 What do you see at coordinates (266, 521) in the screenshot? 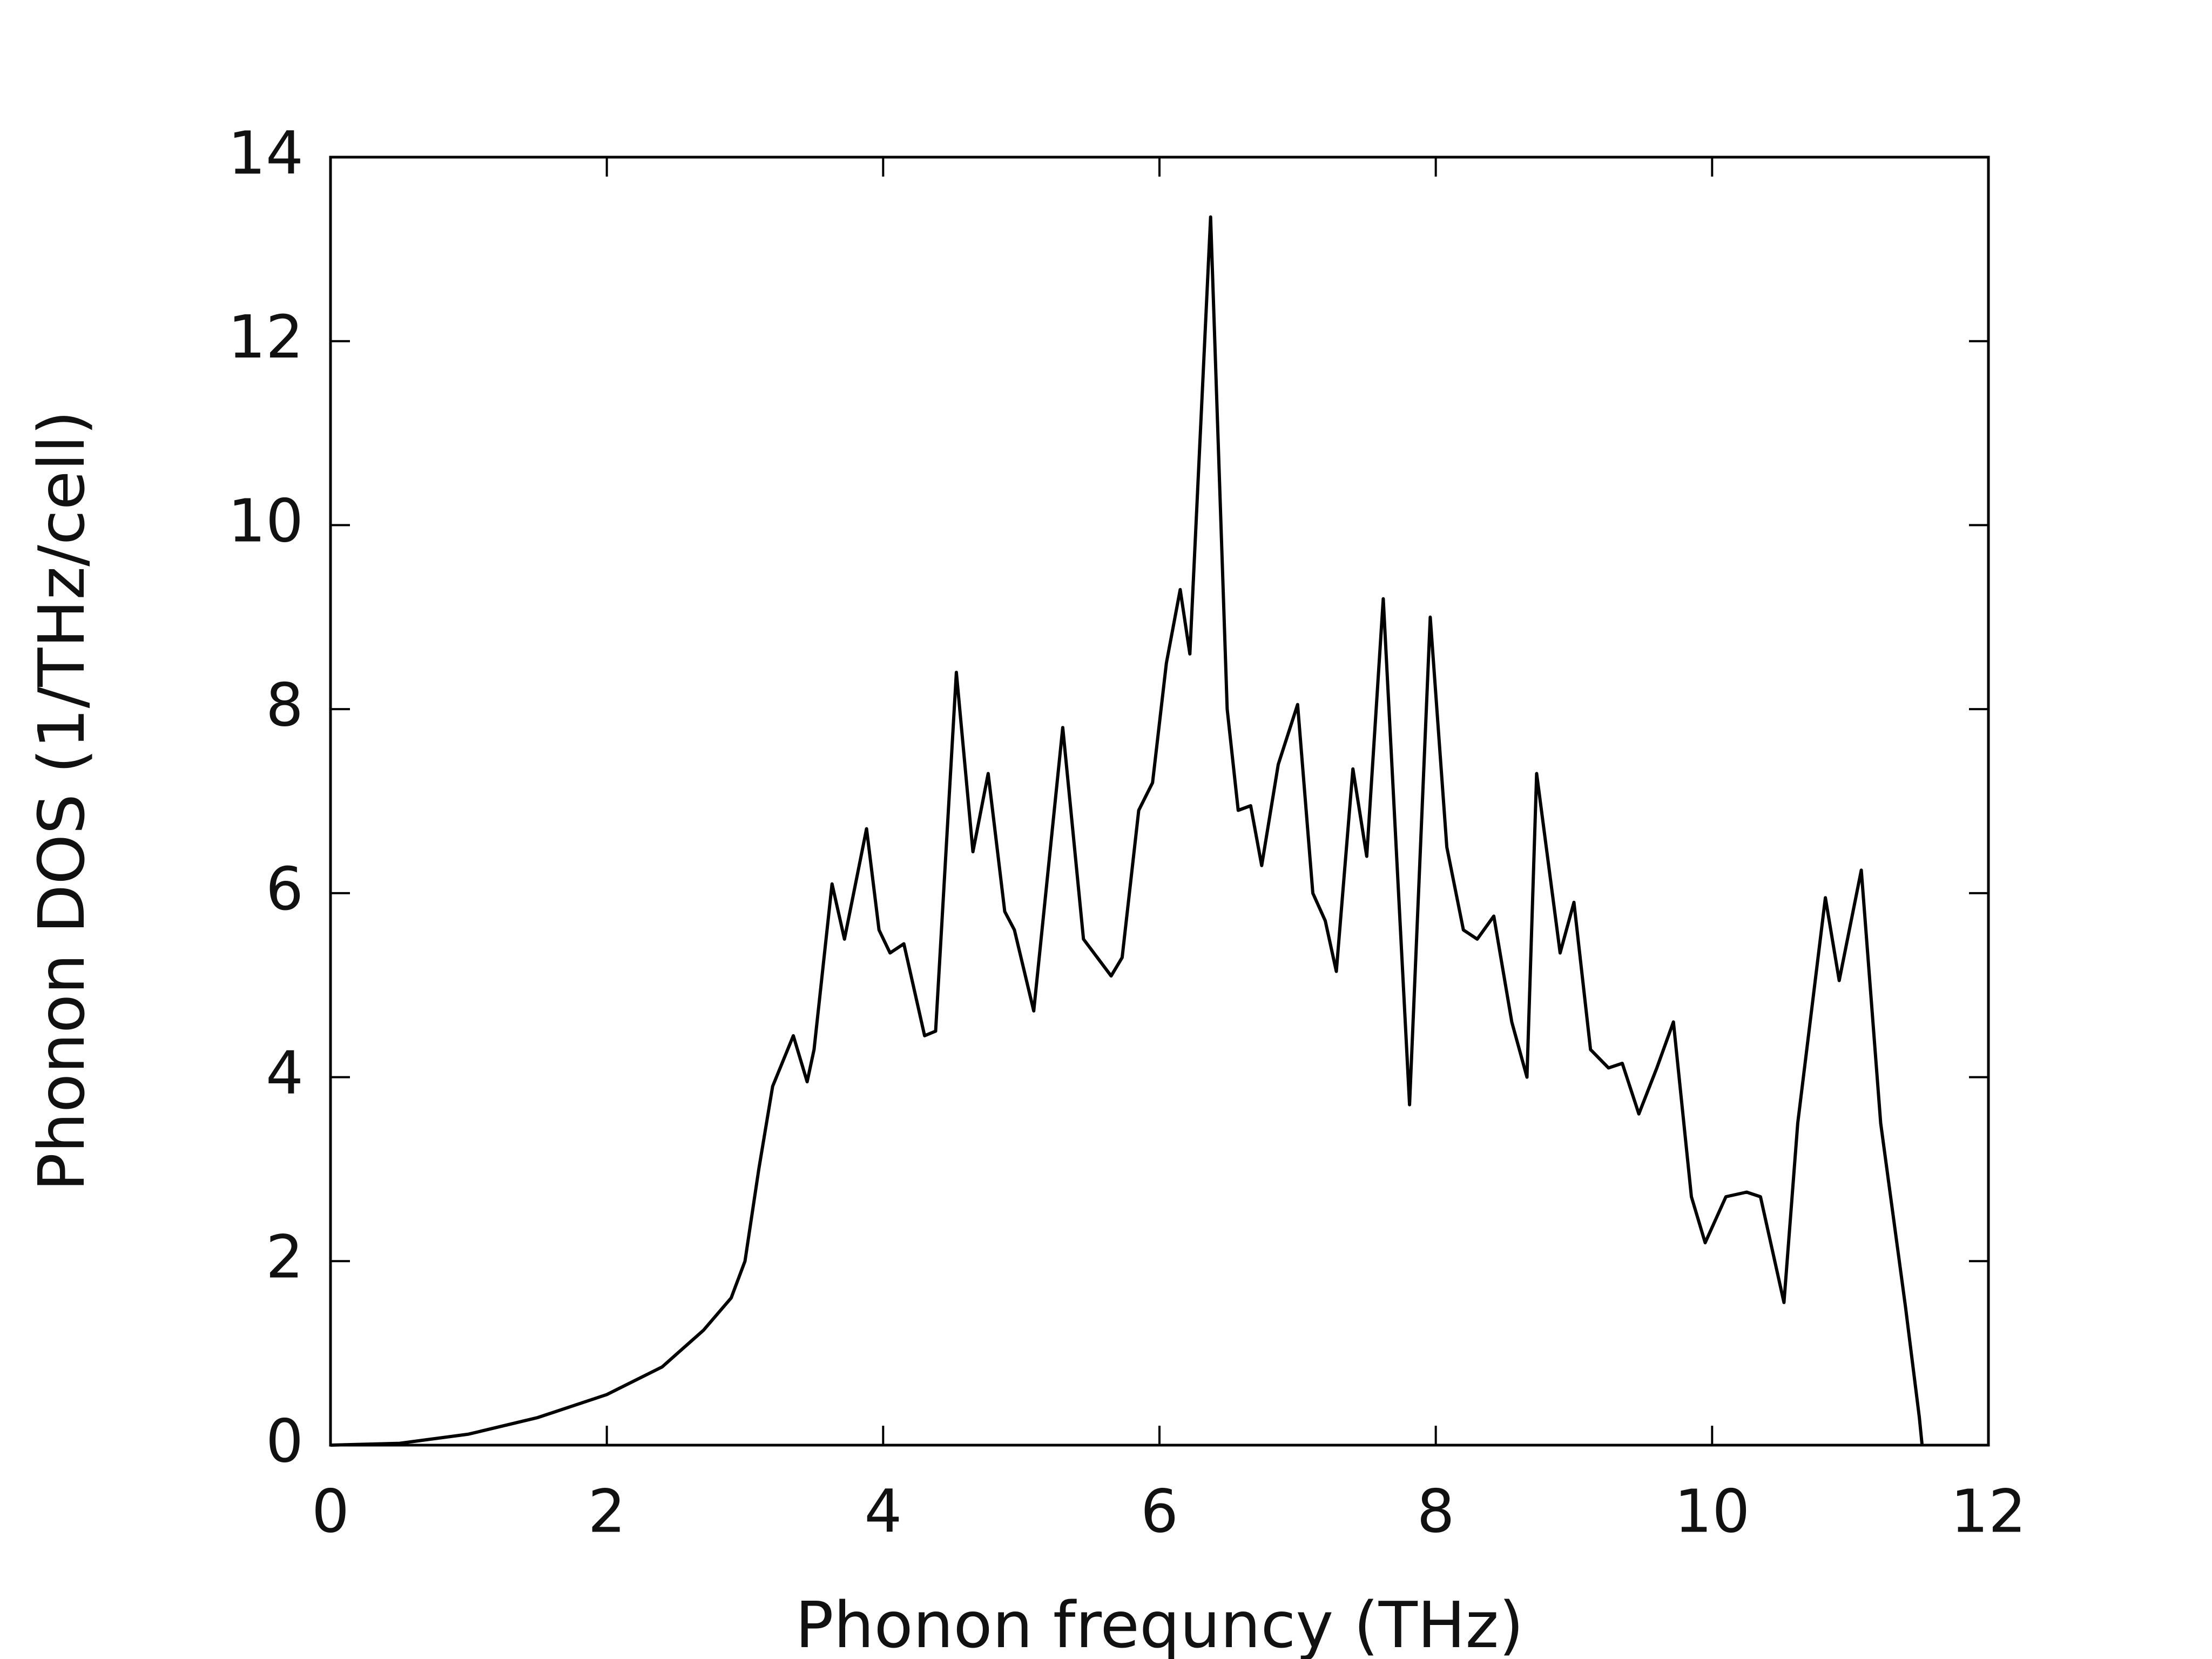
I see `y-tick-label: 10` at bounding box center [266, 521].